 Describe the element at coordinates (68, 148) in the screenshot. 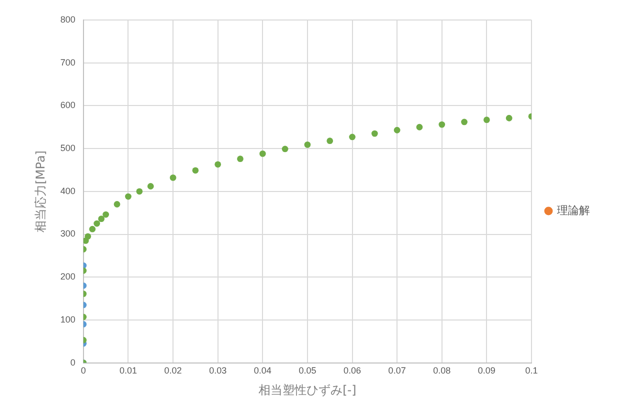

I see `y-tick-label: 500` at that location.